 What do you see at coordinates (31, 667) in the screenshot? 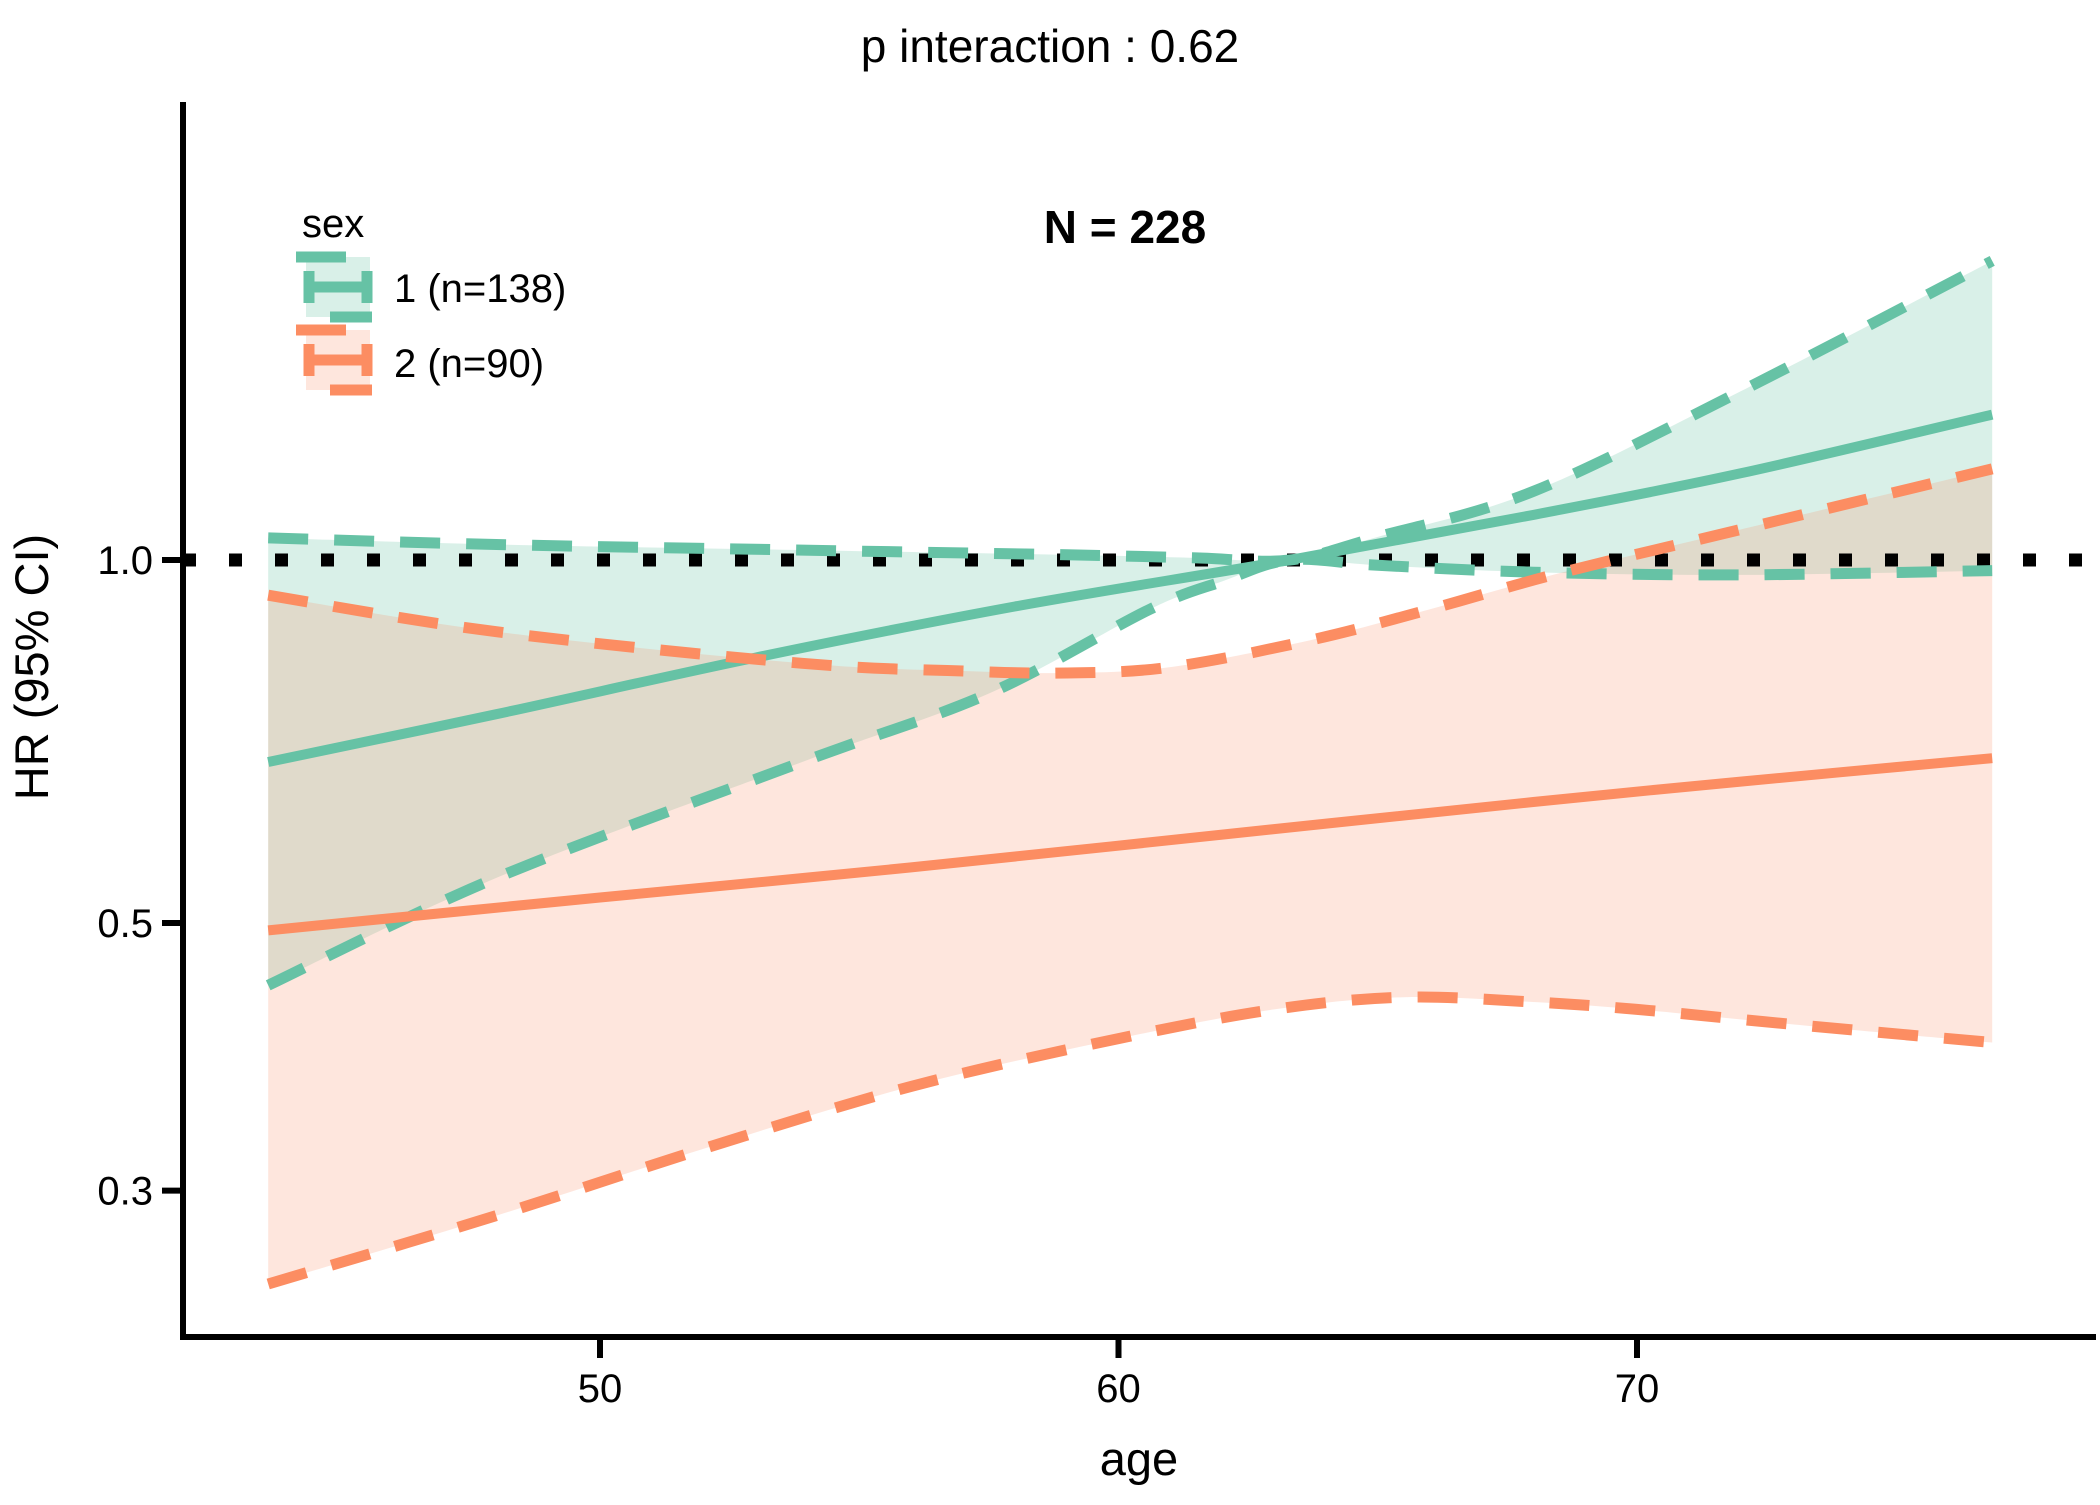
I see `y-axis-title: HR (95% CI)` at bounding box center [31, 667].